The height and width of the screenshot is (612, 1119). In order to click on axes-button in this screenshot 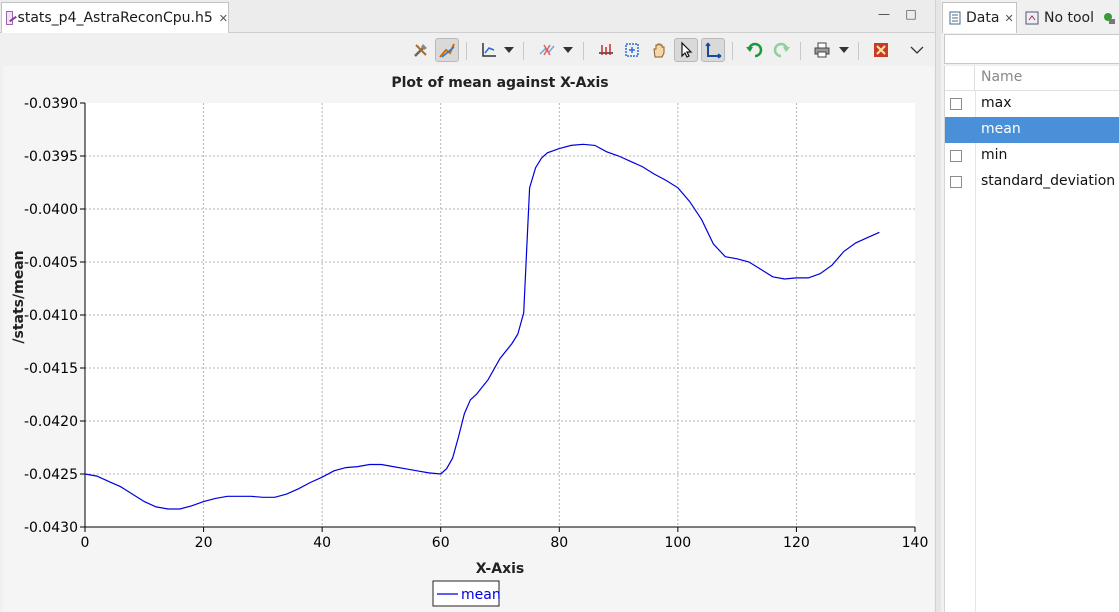, I will do `click(489, 50)`.